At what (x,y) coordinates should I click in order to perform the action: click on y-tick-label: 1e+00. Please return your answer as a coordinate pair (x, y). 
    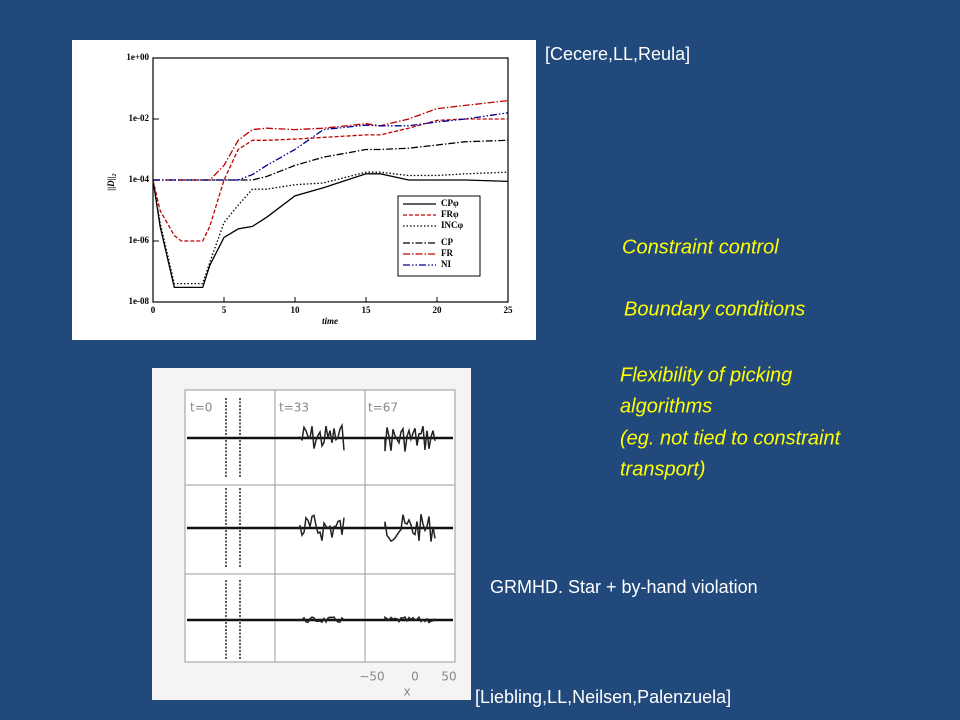
    Looking at the image, I should click on (137, 57).